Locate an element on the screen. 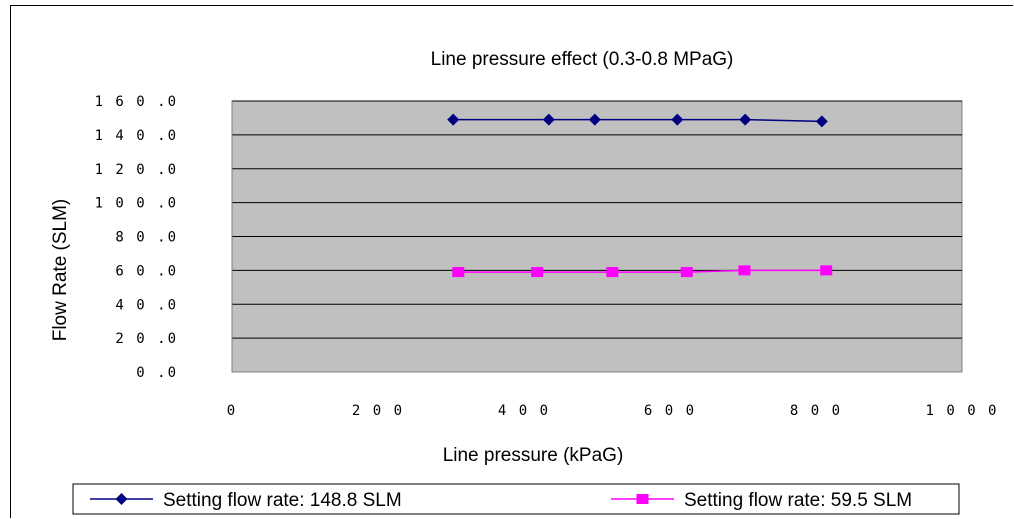 The height and width of the screenshot is (519, 1014). legend-item-1: Setting flow rate: 148.8 SLM is located at coordinates (246, 500).